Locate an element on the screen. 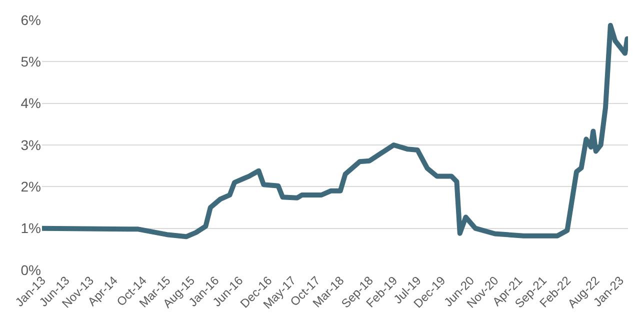  y-tick-label: 6% is located at coordinates (30, 20).